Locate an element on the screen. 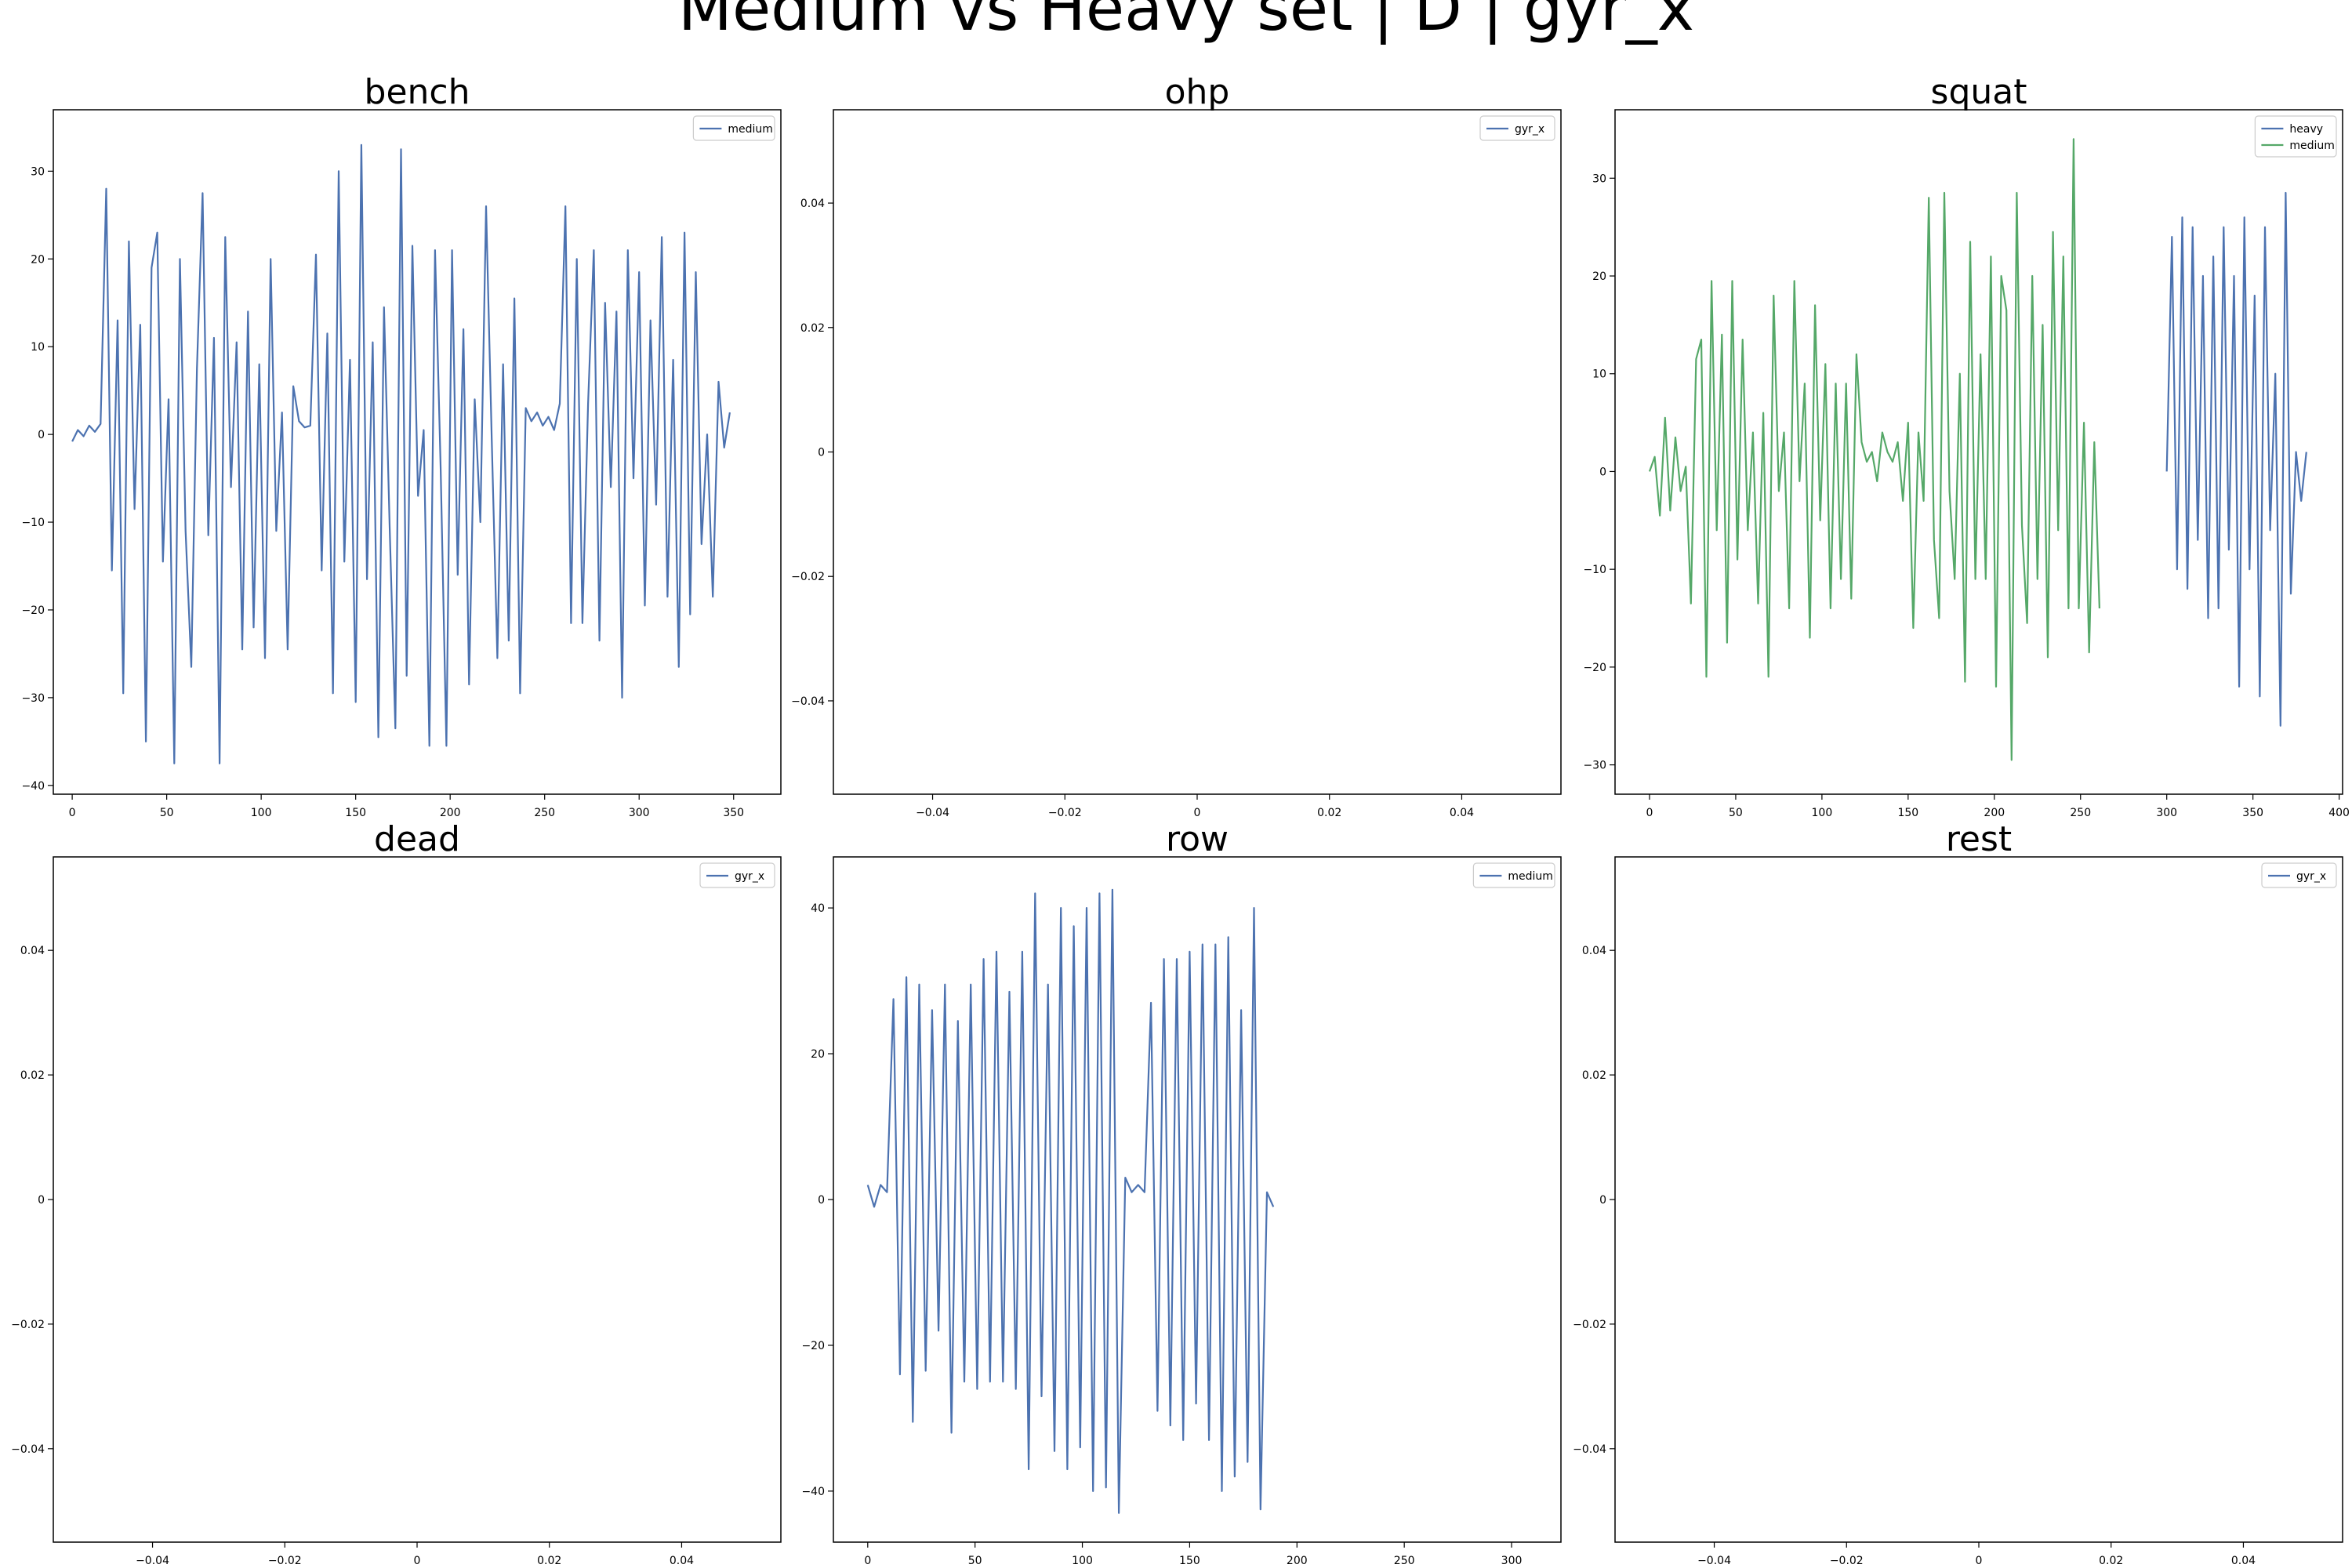 The width and height of the screenshot is (2352, 1568). y-tick-label: −10 is located at coordinates (1594, 570).